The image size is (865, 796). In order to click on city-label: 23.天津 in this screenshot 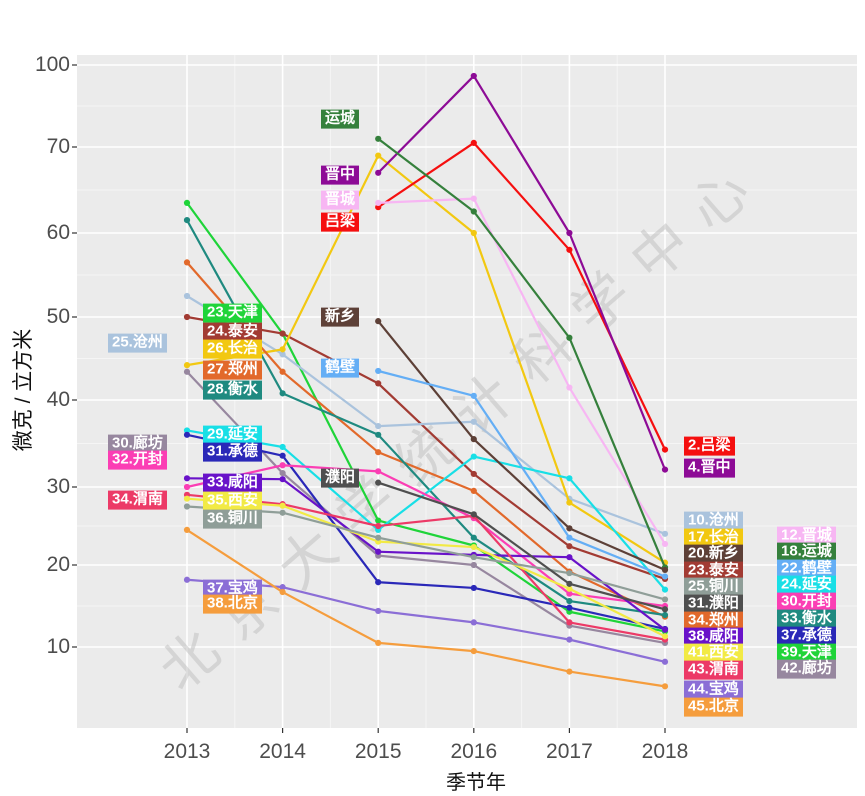, I will do `click(232, 313)`.